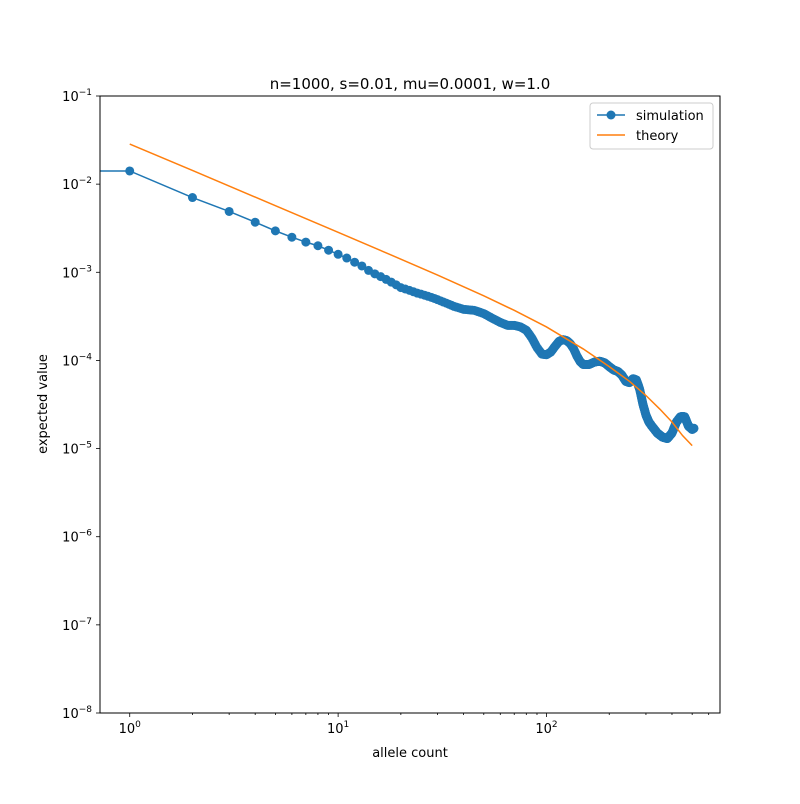  What do you see at coordinates (414, 725) in the screenshot?
I see `x-axis: 100 10¹ 10²` at bounding box center [414, 725].